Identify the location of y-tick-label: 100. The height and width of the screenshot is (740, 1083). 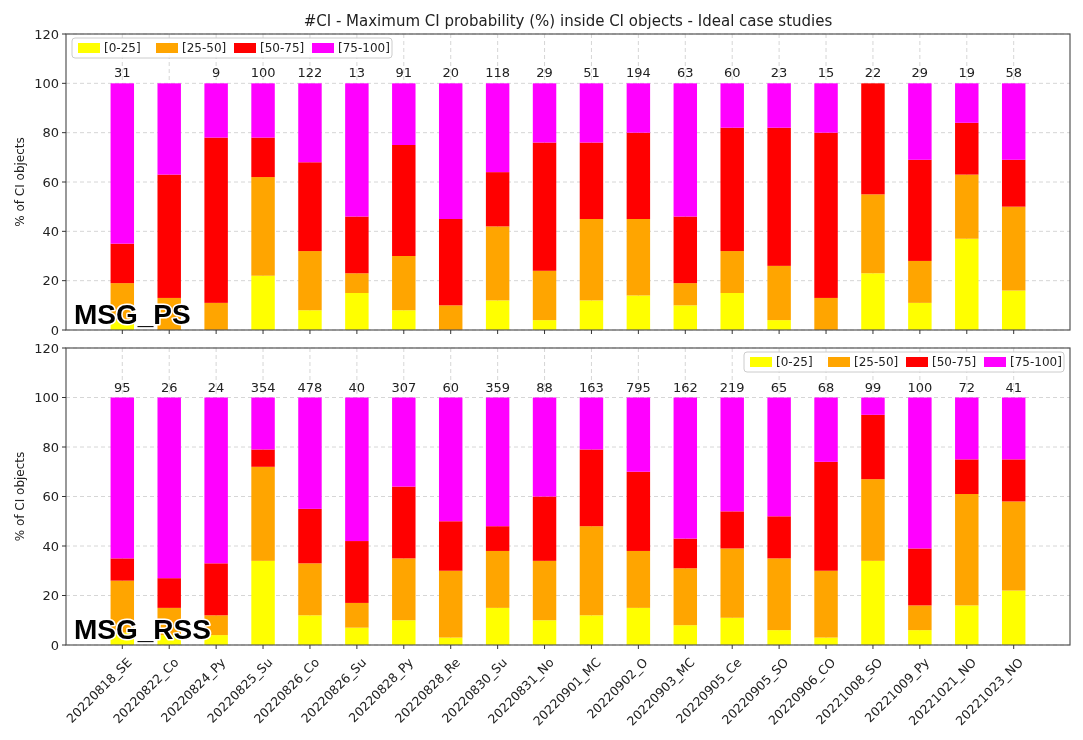
(46, 83).